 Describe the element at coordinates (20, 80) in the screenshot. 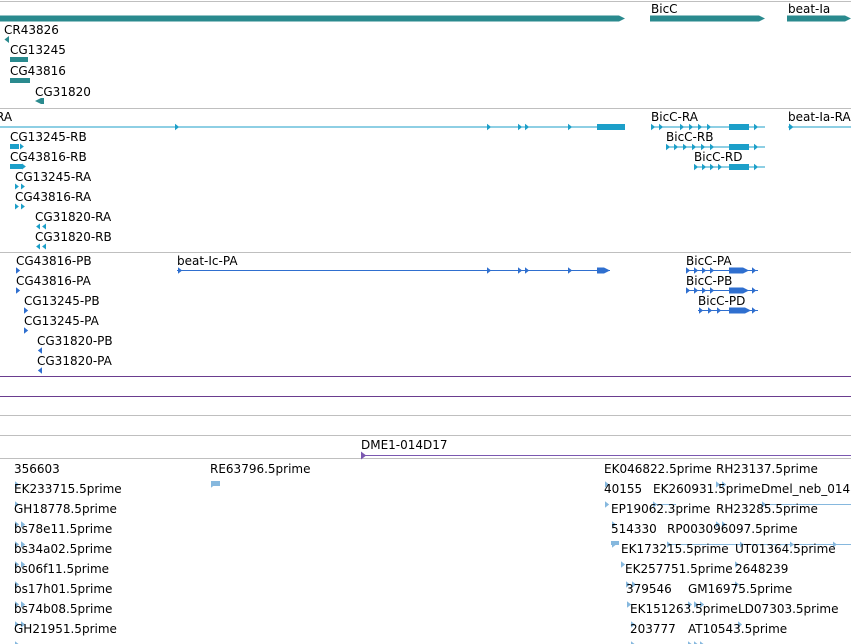

I see `gene-feature-cg43816` at that location.